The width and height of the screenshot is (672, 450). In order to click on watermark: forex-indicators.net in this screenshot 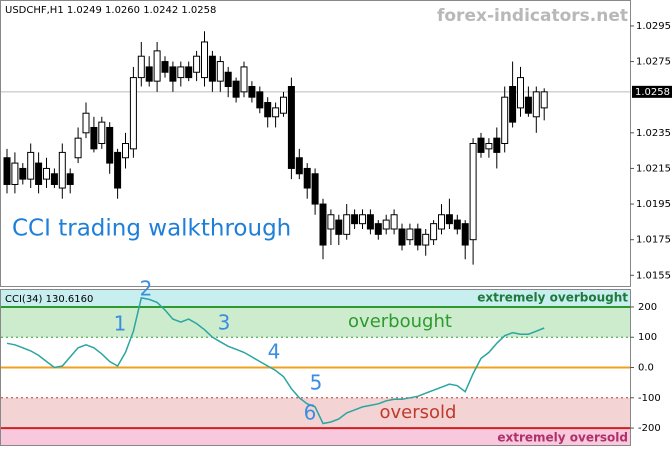, I will do `click(532, 16)`.